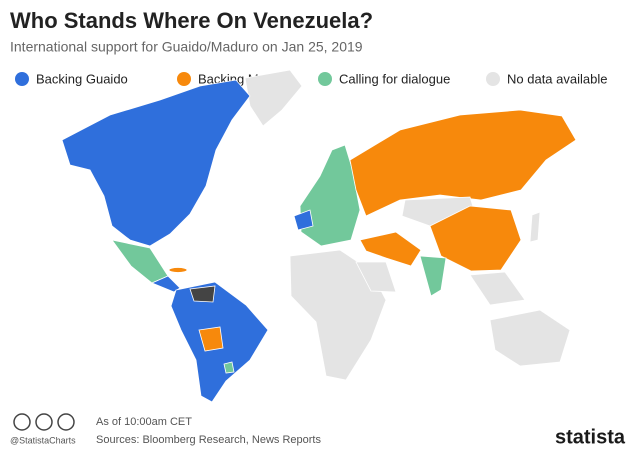  What do you see at coordinates (229, 367) in the screenshot?
I see `uruguay` at bounding box center [229, 367].